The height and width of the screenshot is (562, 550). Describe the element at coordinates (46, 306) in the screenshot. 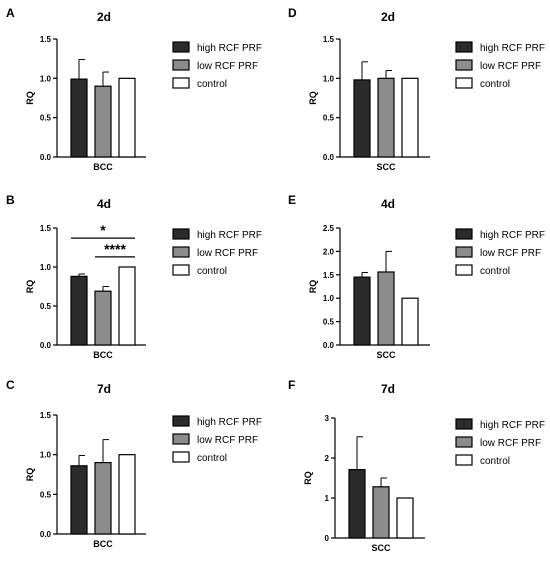

I see `panel-b-y-tick-label: 0.5` at that location.